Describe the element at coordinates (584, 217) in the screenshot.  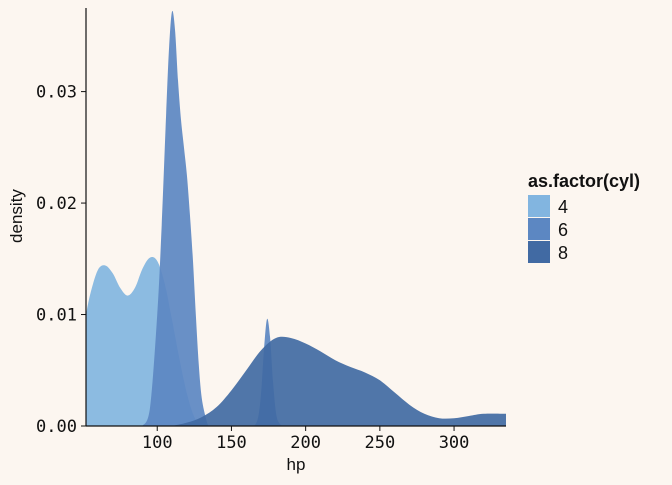
I see `legend: as.factor(cyl) 4 6 8` at that location.